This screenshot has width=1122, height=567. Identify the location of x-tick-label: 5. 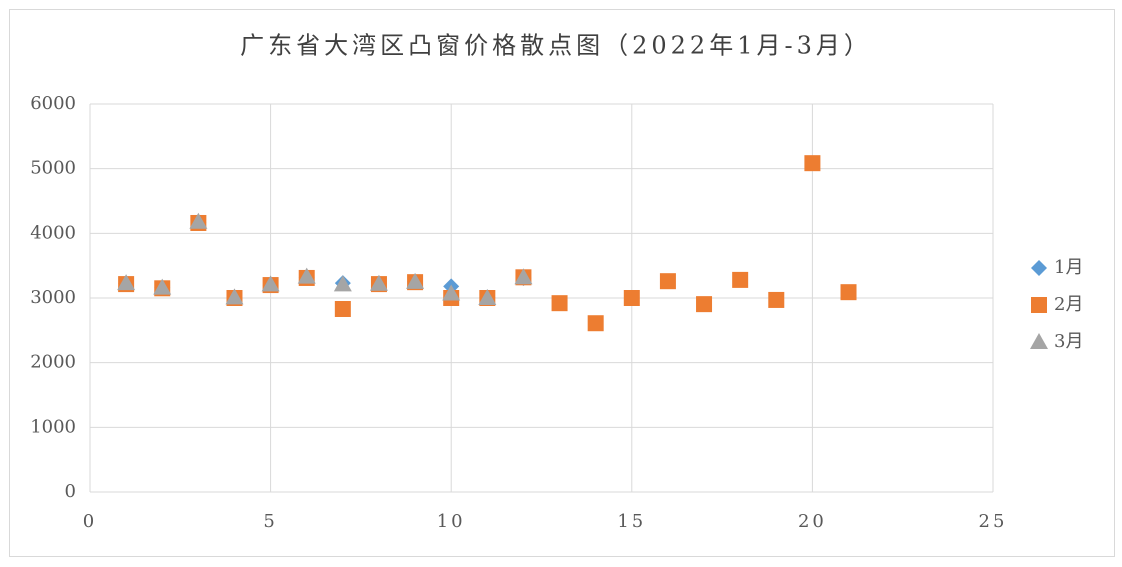
(270, 521).